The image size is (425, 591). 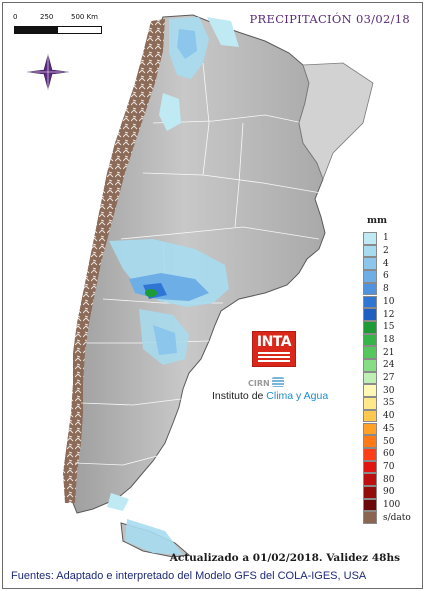 I want to click on legend-item: 6, so click(x=376, y=276).